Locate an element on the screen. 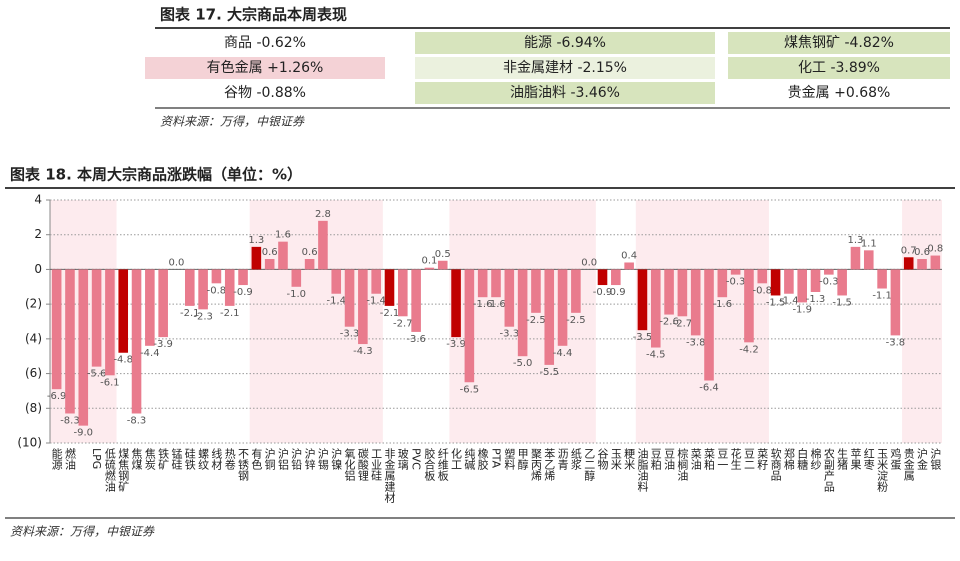 This screenshot has width=960, height=561. value-label: -5.0 is located at coordinates (523, 363).